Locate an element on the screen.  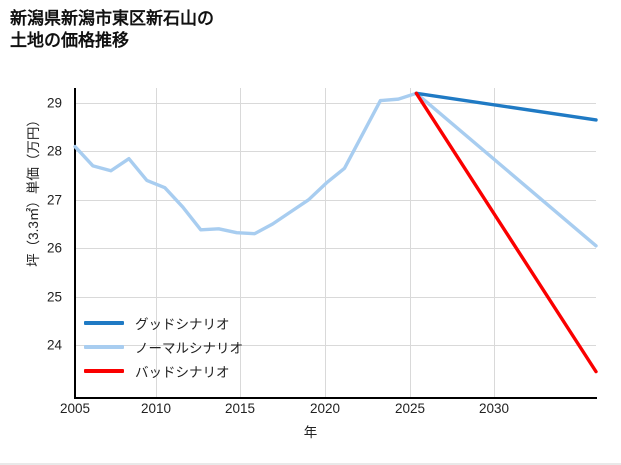
y-axis-line is located at coordinates (75, 243).